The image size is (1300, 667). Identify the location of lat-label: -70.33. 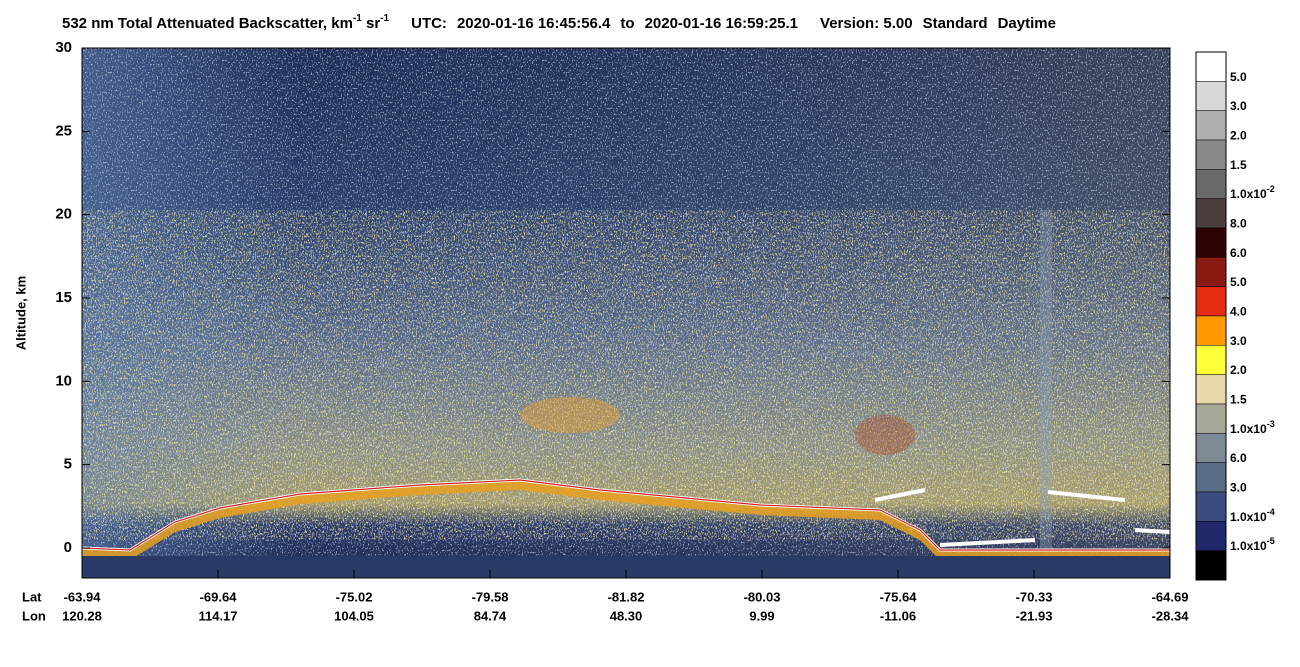
(1034, 596).